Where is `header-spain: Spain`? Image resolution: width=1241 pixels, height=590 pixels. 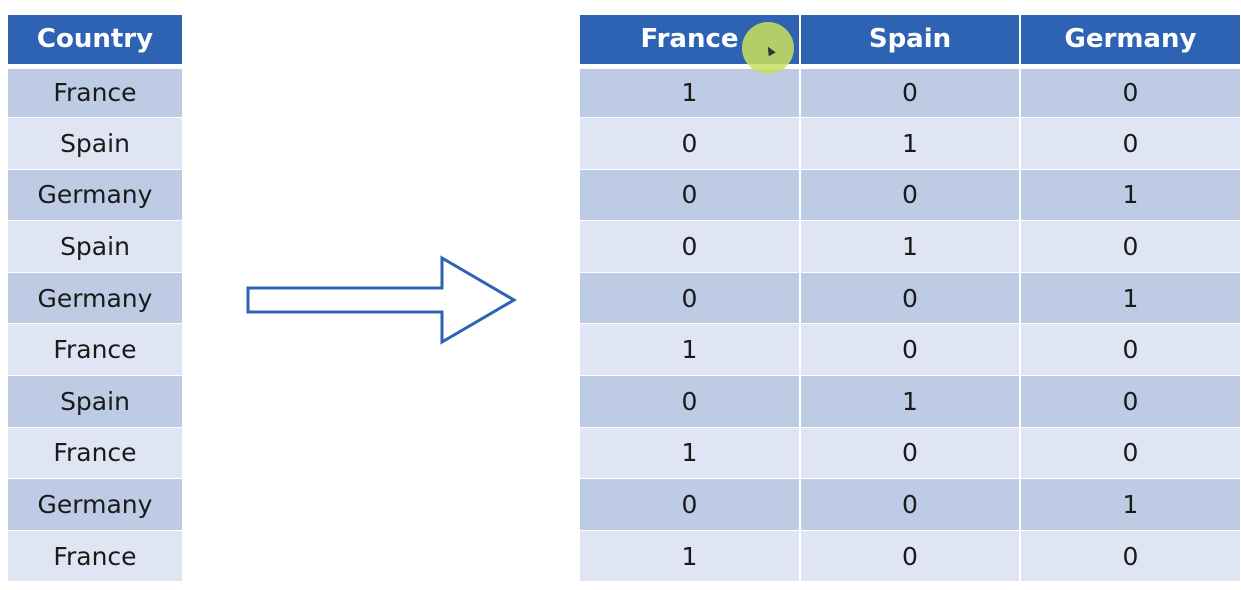 header-spain: Spain is located at coordinates (910, 42).